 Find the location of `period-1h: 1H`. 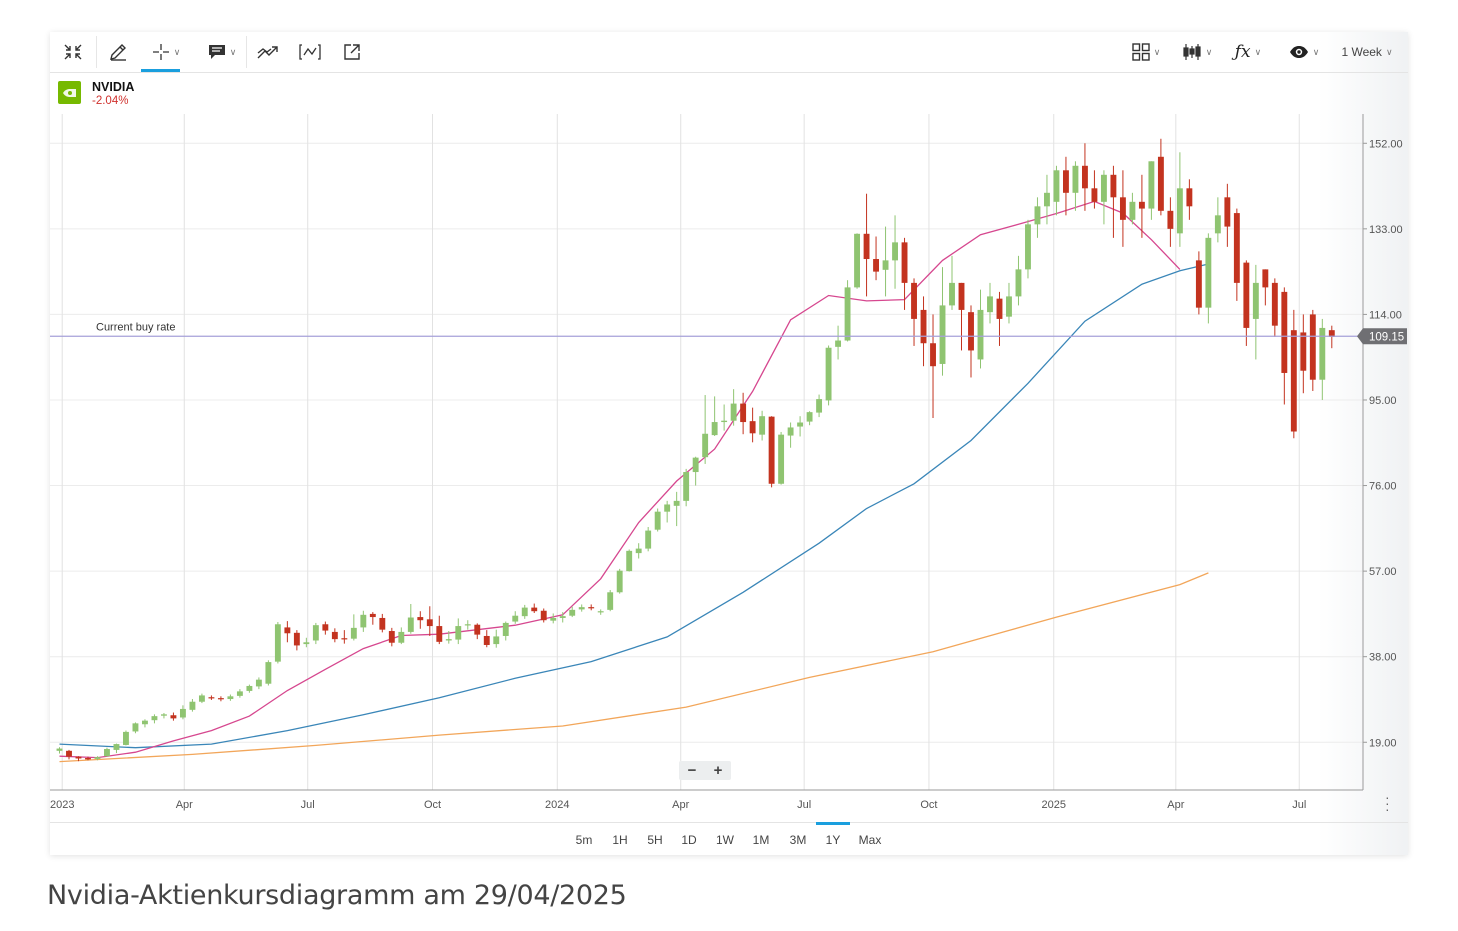

period-1h: 1H is located at coordinates (620, 840).